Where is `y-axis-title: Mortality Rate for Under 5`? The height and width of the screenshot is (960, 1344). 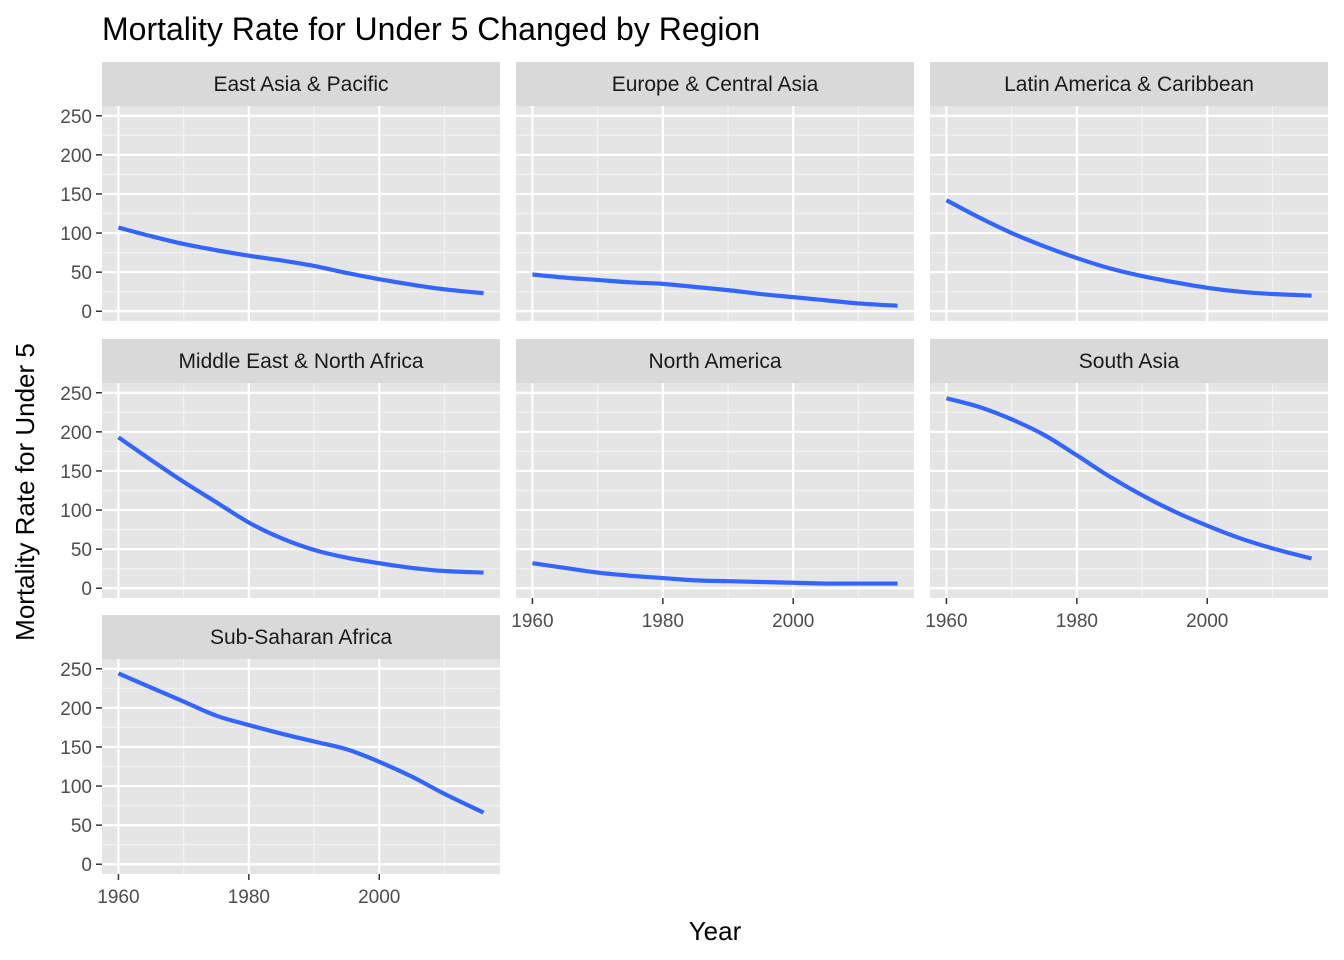 y-axis-title: Mortality Rate for Under 5 is located at coordinates (25, 492).